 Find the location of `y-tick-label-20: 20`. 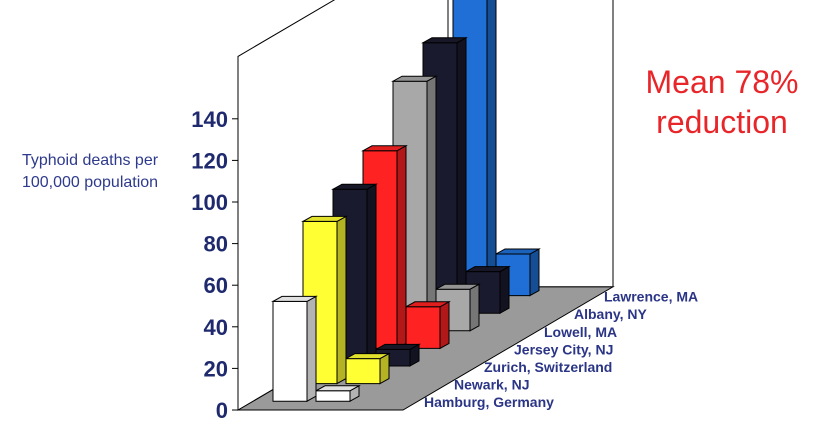

y-tick-label-20: 20 is located at coordinates (216, 368).